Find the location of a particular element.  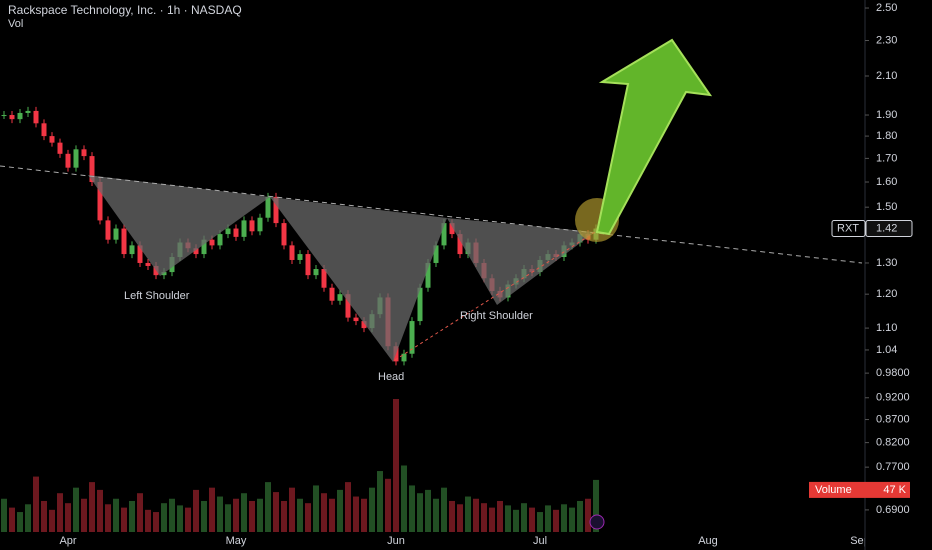

up-arrow is located at coordinates (654, 137).